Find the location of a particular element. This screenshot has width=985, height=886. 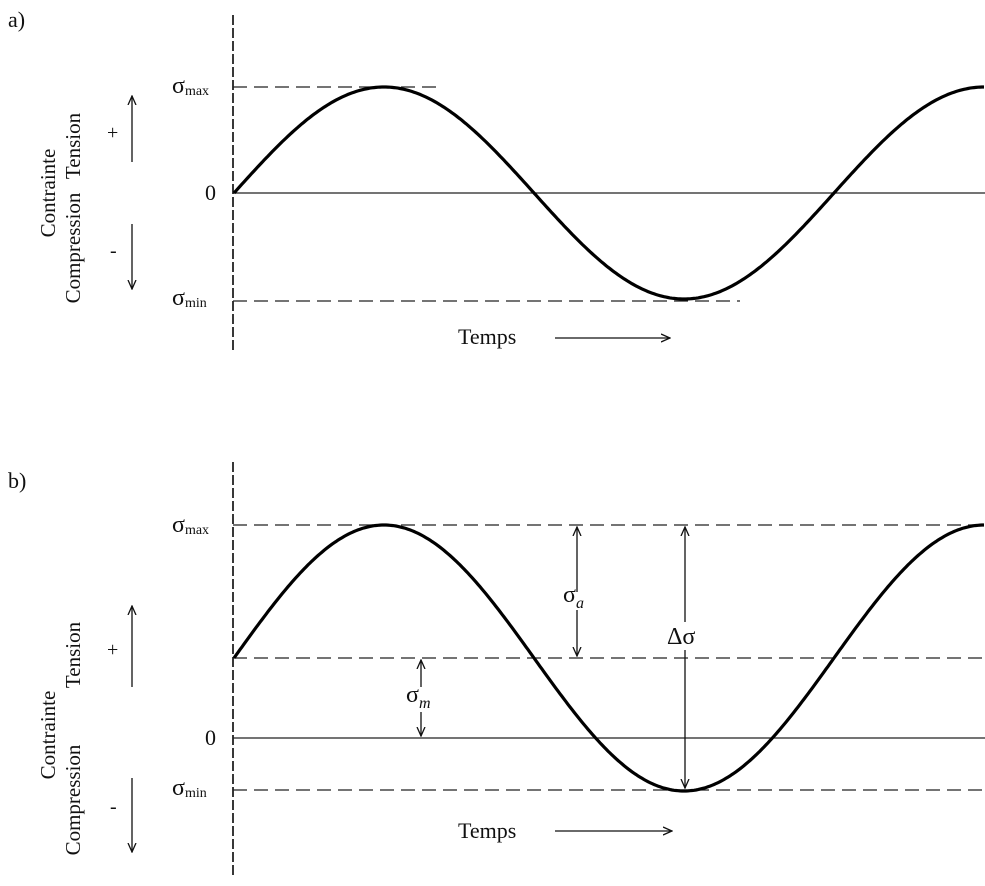

panel-b-zero-label: 0 is located at coordinates (210, 737).